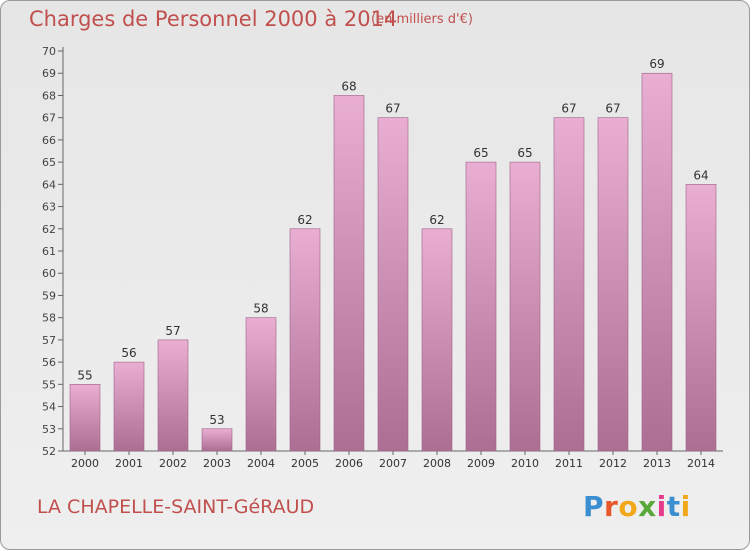 The image size is (750, 550). Describe the element at coordinates (49, 384) in the screenshot. I see `y-tick-label: 55` at that location.